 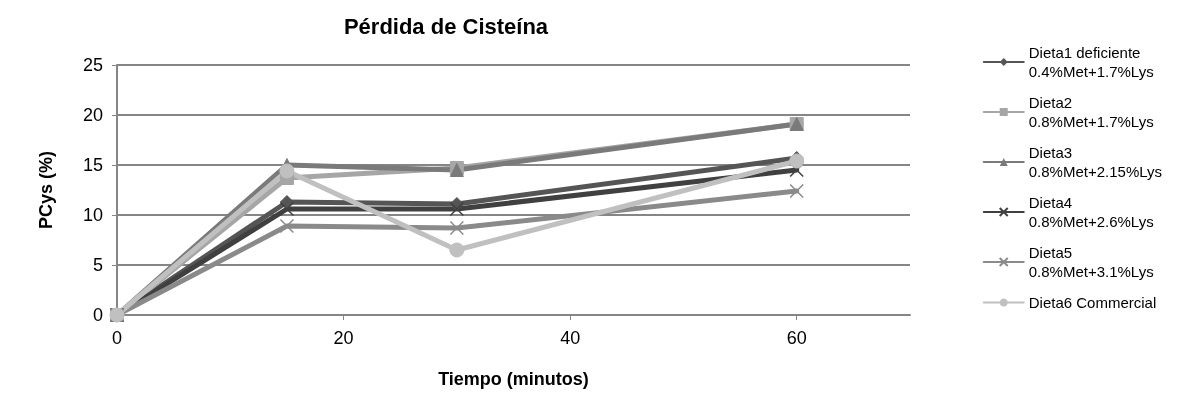 What do you see at coordinates (570, 338) in the screenshot?
I see `x-tick-label: 40` at bounding box center [570, 338].